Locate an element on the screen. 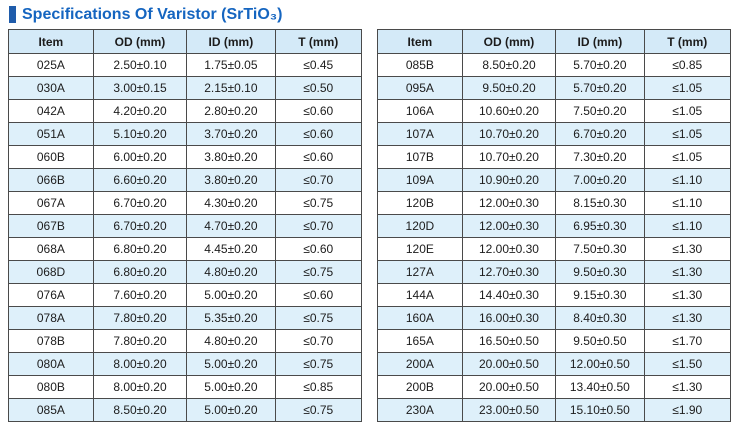 The width and height of the screenshot is (740, 445). table-cell: 120D is located at coordinates (420, 226).